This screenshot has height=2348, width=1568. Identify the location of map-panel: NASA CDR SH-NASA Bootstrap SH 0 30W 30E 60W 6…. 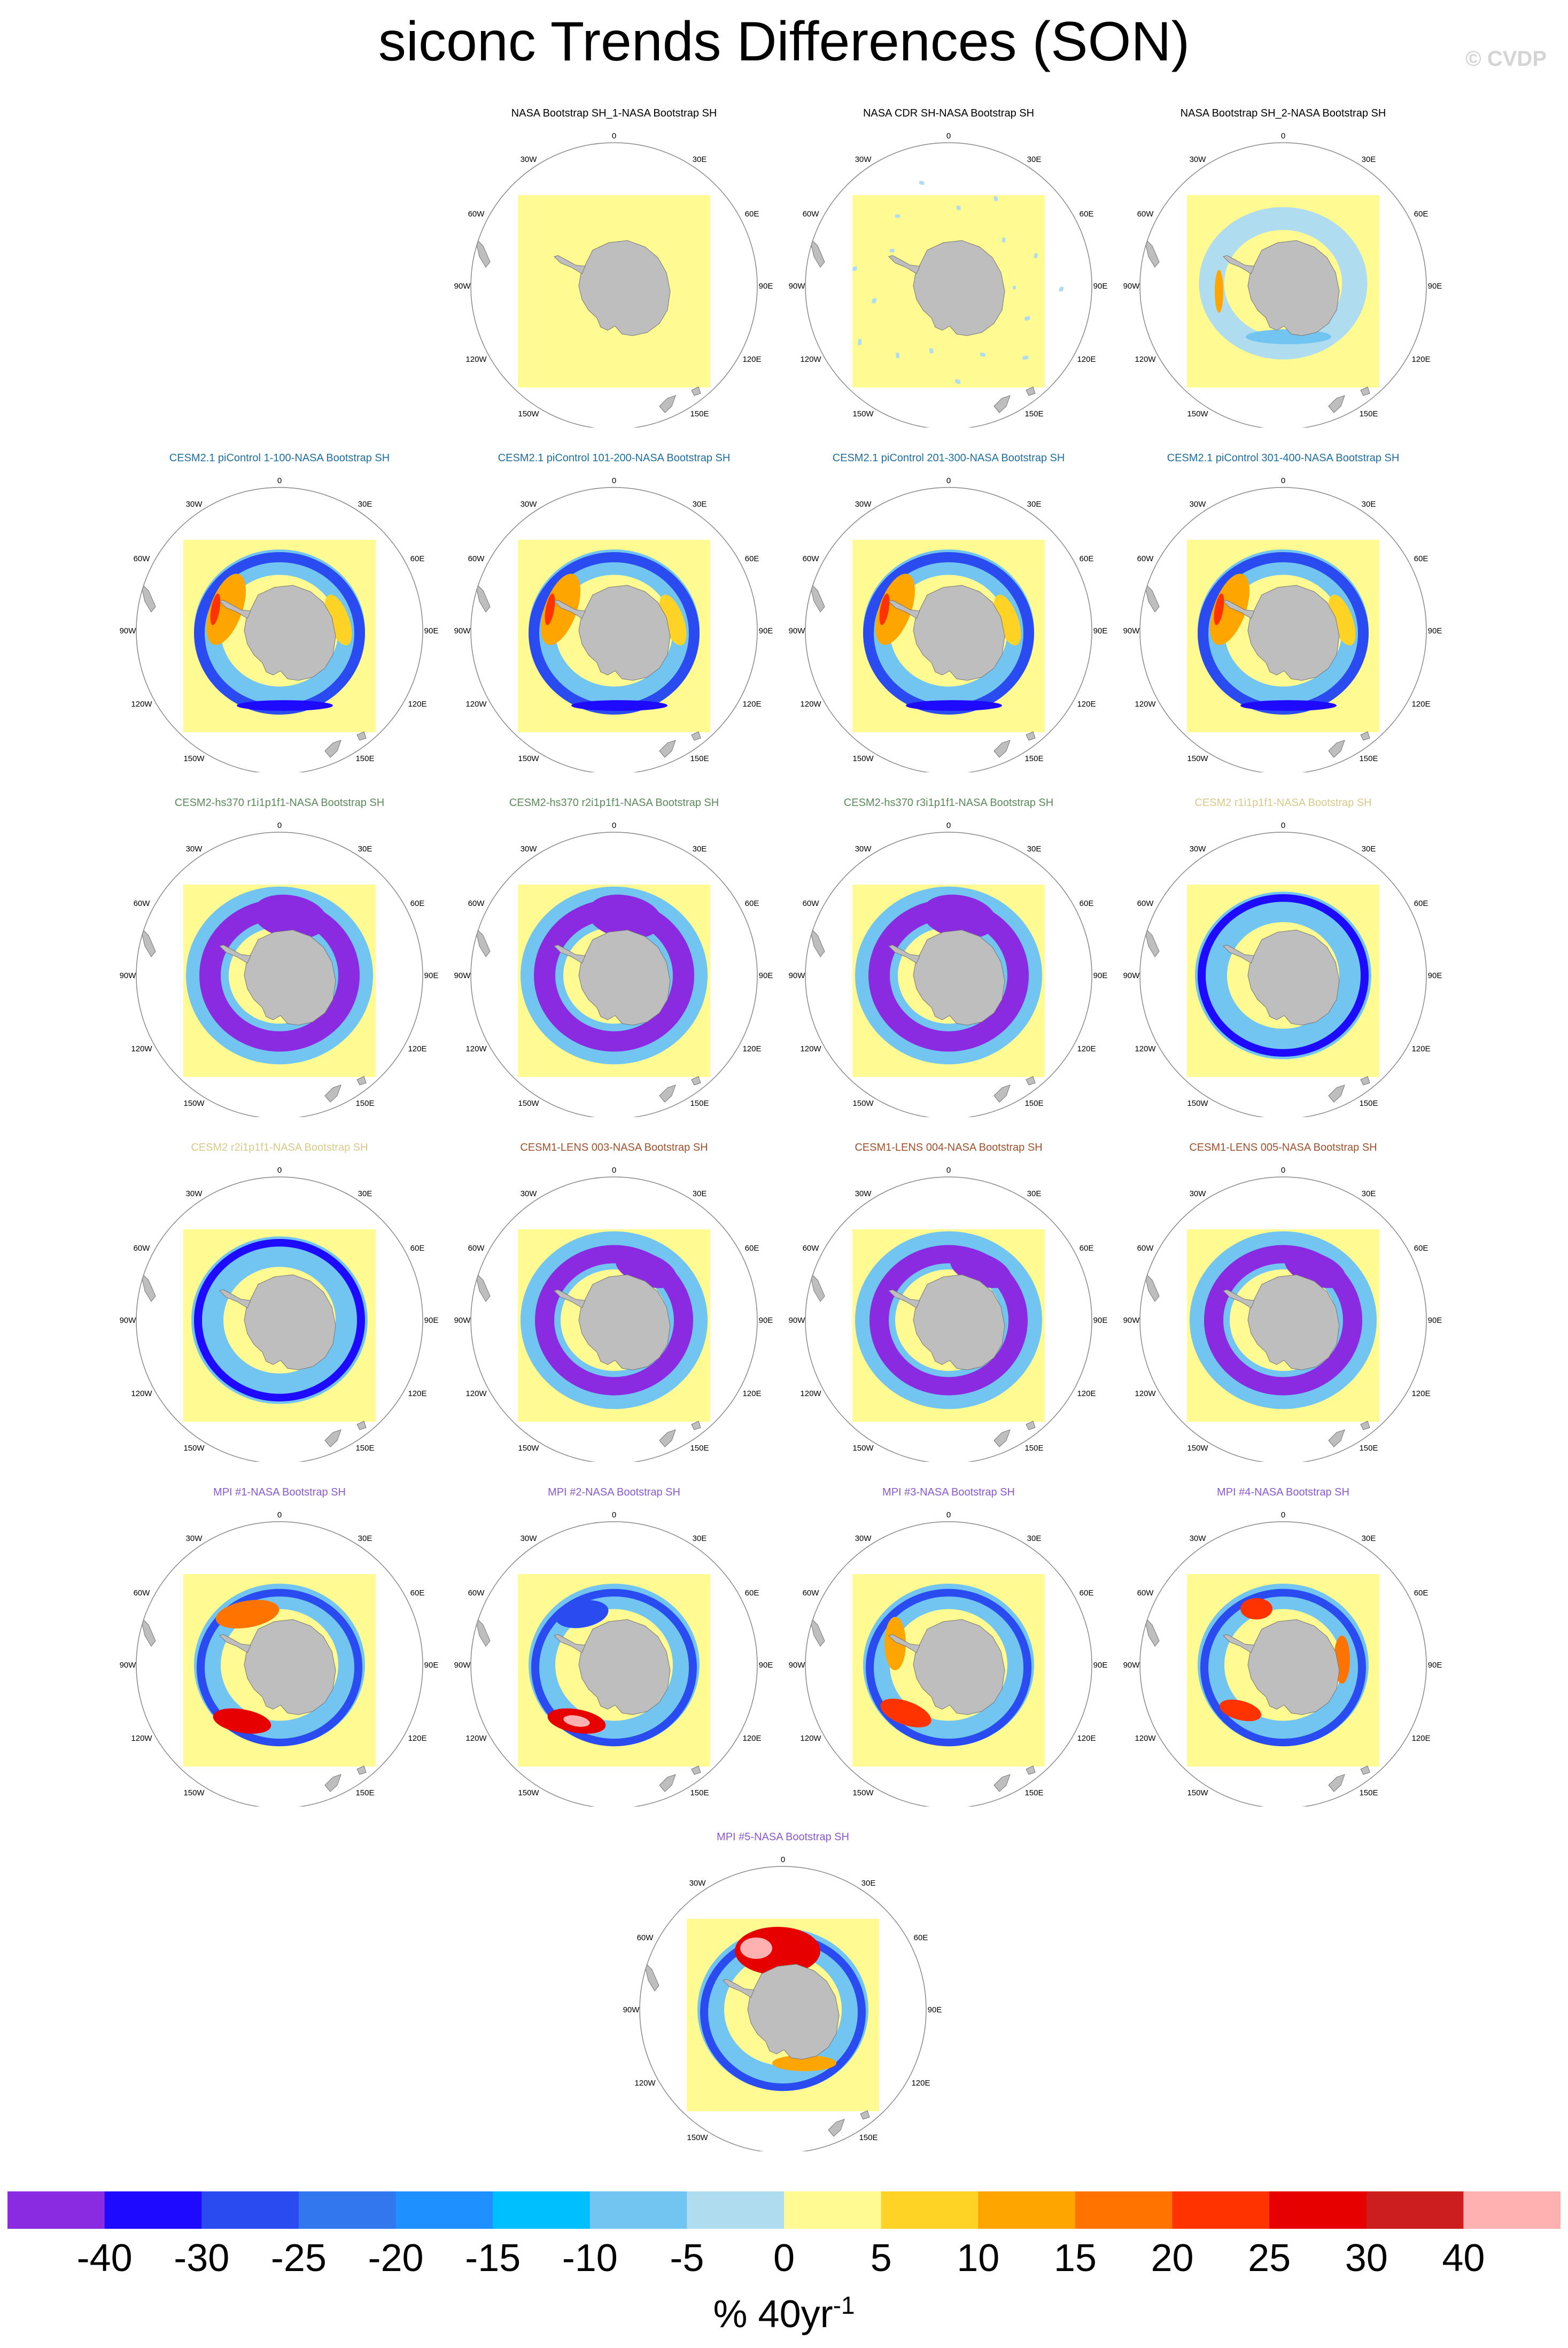
(949, 267).